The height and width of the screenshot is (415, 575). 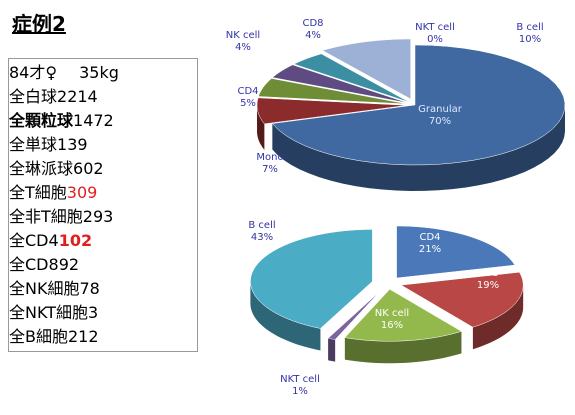 I want to click on row-label: 全B細胞, so click(x=38, y=336).